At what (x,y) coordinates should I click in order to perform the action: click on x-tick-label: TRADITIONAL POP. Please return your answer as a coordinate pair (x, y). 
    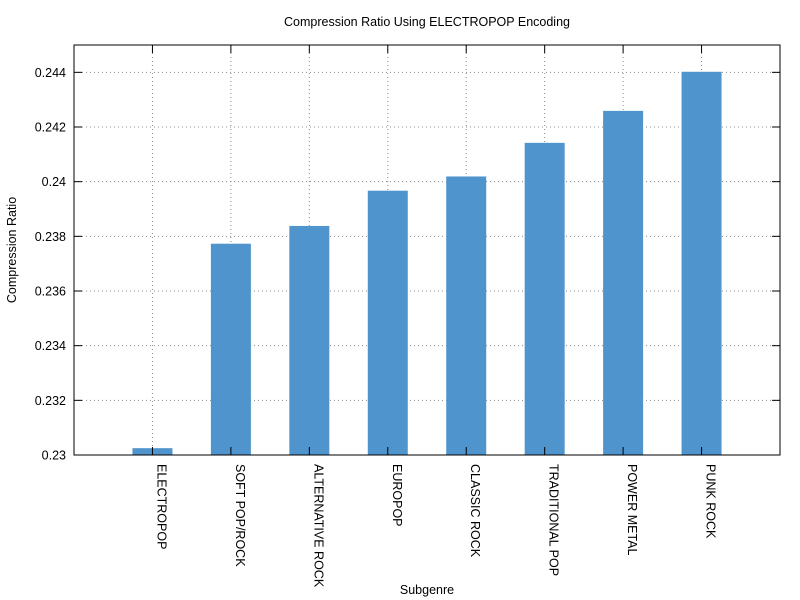
    Looking at the image, I should click on (554, 520).